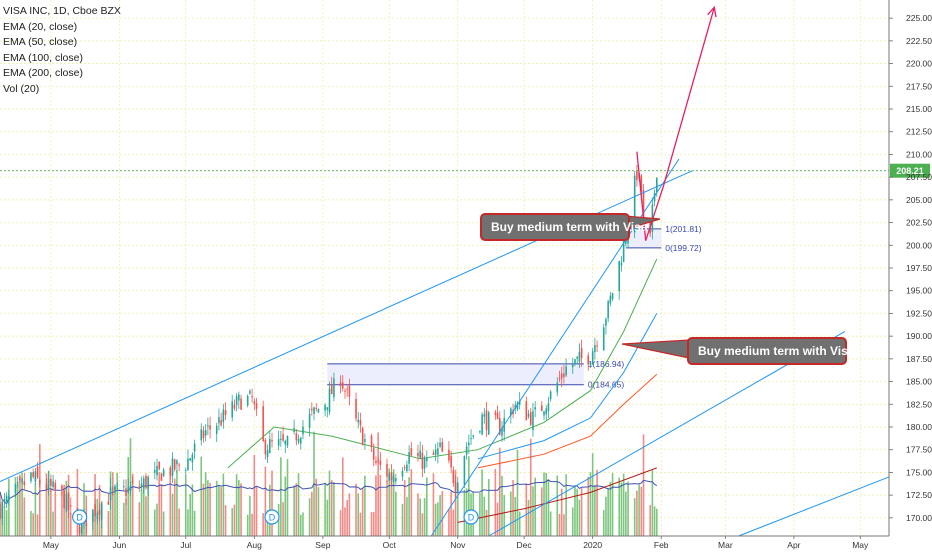 The image size is (932, 555). I want to click on time-tick-label: Aug, so click(254, 545).